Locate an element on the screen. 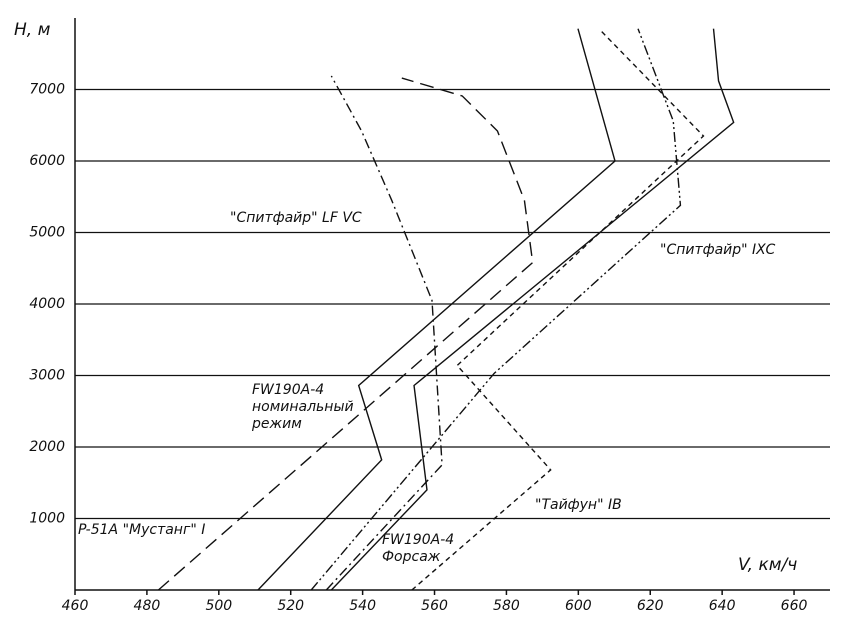 Image resolution: width=841 pixels, height=620 pixels. x-tick-label: 480 is located at coordinates (147, 606).